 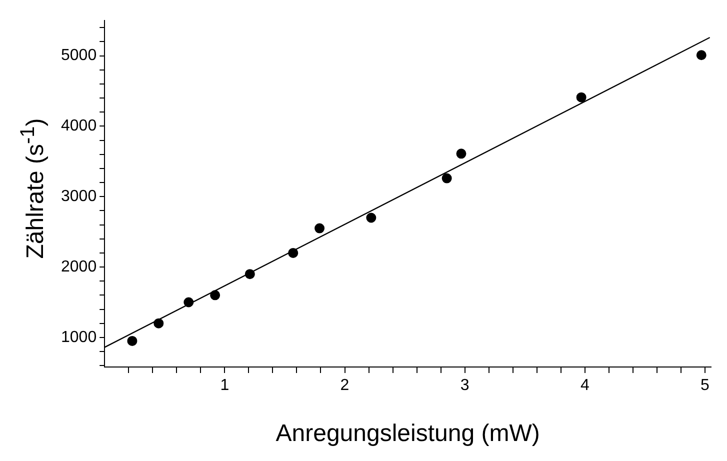 What do you see at coordinates (79, 267) in the screenshot?
I see `y-tick-label: 2000` at bounding box center [79, 267].